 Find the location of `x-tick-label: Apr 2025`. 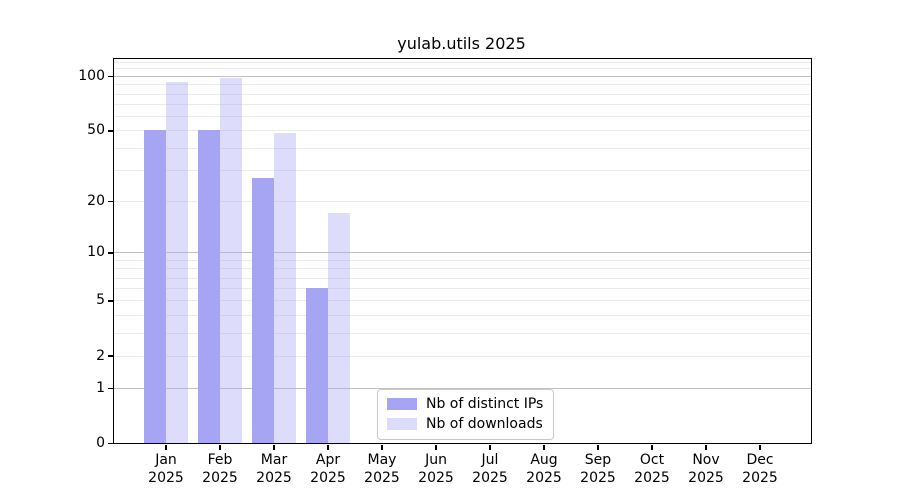

x-tick-label: Apr 2025 is located at coordinates (328, 469).